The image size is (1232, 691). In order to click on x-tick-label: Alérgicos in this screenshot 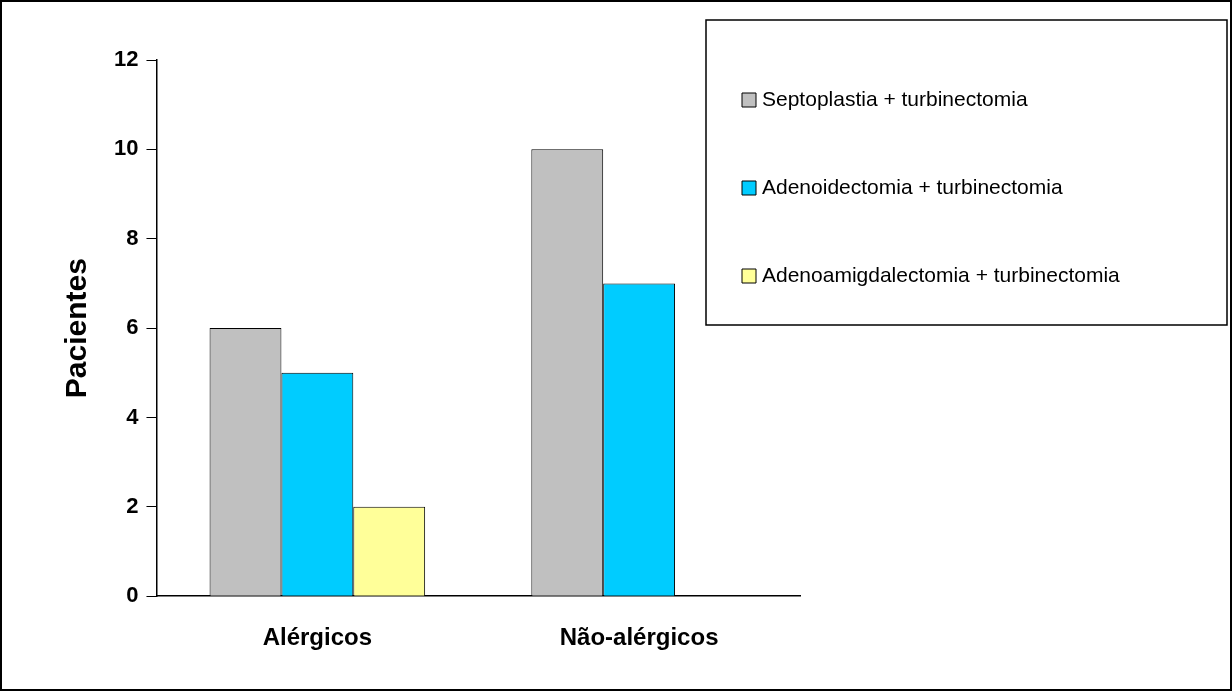, I will do `click(317, 637)`.